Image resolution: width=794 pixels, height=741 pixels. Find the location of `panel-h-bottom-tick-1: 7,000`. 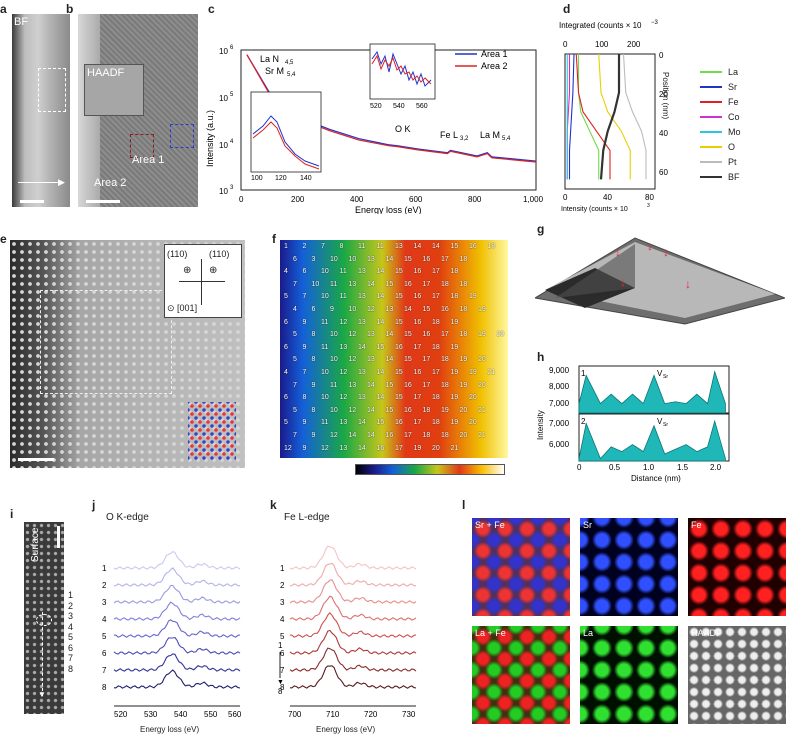

panel-h-bottom-tick-1: 7,000 is located at coordinates (559, 423).